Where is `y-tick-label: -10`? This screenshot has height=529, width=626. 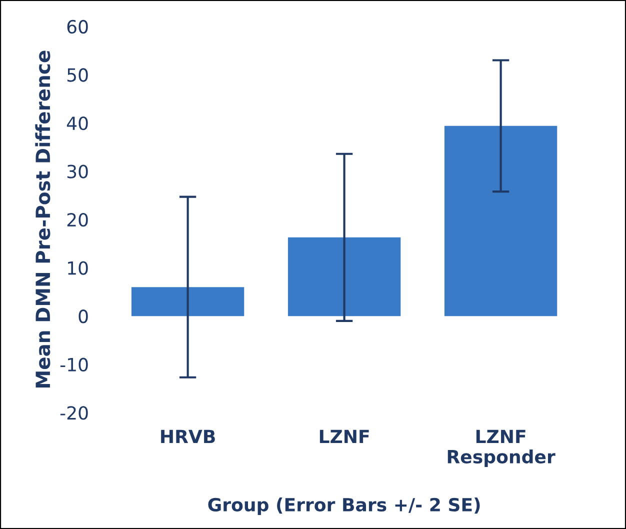 y-tick-label: -10 is located at coordinates (74, 365).